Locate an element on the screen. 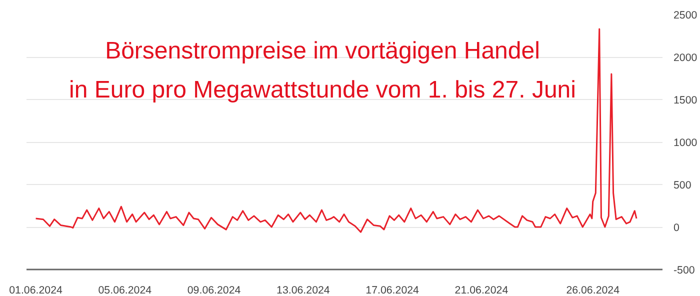 This screenshot has width=700, height=296. text: in Euro pro Megawattstunde vom 1. bis 27. Juni is located at coordinates (322, 90).